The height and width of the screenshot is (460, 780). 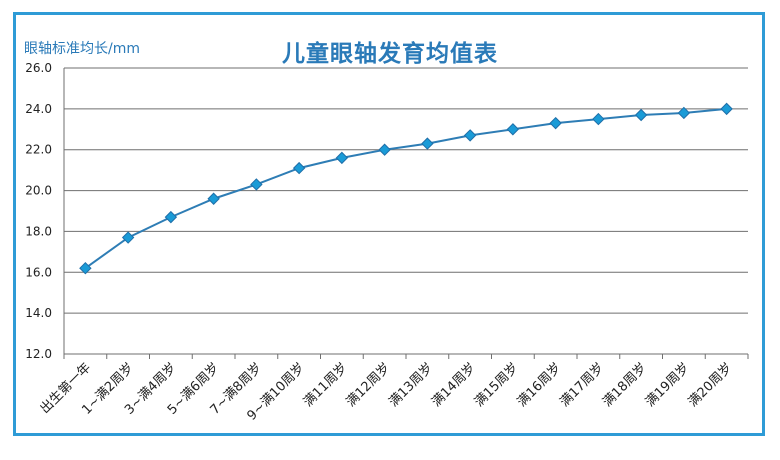 What do you see at coordinates (454, 385) in the screenshot?
I see `x-tick-label: 满14周岁` at bounding box center [454, 385].